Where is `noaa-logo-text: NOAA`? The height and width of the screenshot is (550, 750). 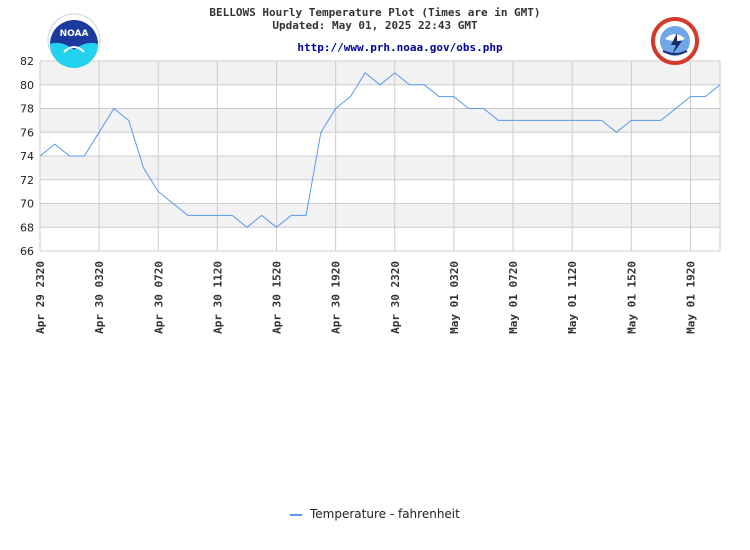 noaa-logo-text: NOAA is located at coordinates (74, 34).